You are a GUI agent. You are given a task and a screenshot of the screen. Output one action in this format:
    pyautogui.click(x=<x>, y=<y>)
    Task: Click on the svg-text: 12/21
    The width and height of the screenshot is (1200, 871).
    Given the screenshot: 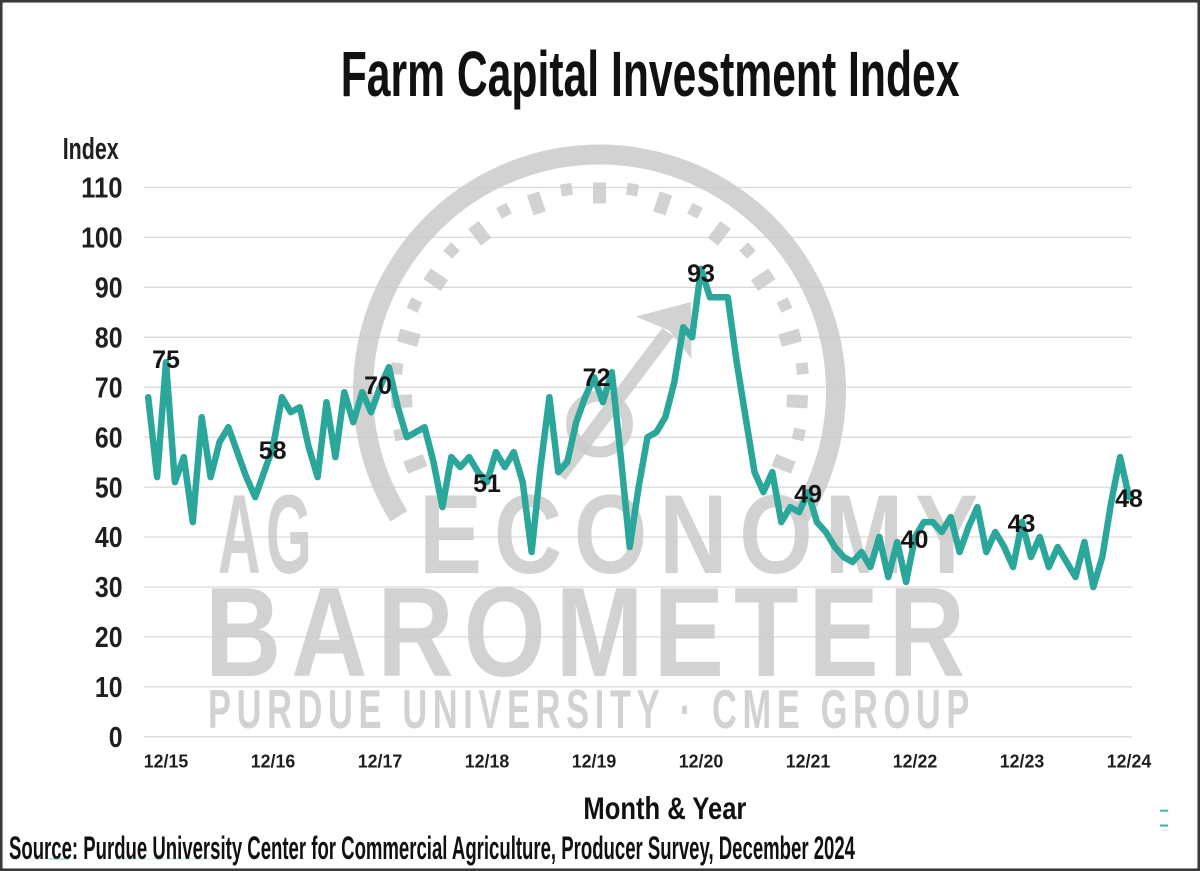 What is the action you would take?
    pyautogui.click(x=808, y=760)
    